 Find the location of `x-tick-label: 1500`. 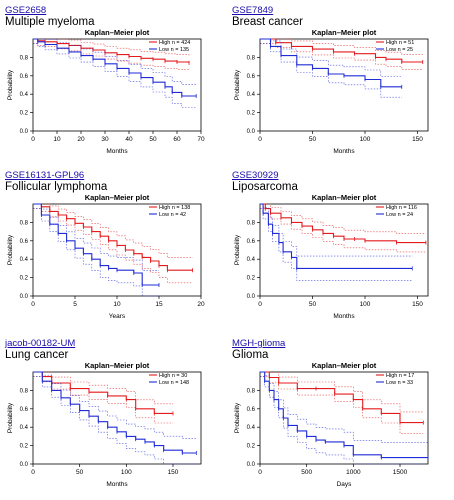

x-tick-label: 1500 is located at coordinates (400, 472).